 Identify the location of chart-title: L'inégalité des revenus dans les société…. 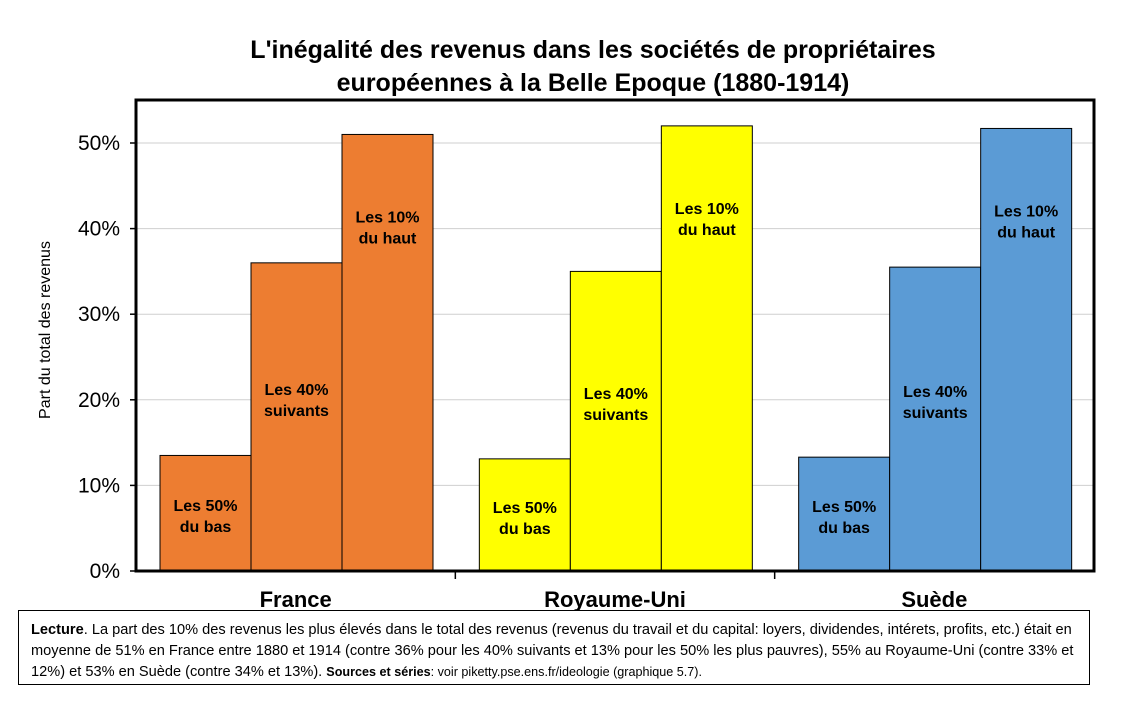
(592, 66).